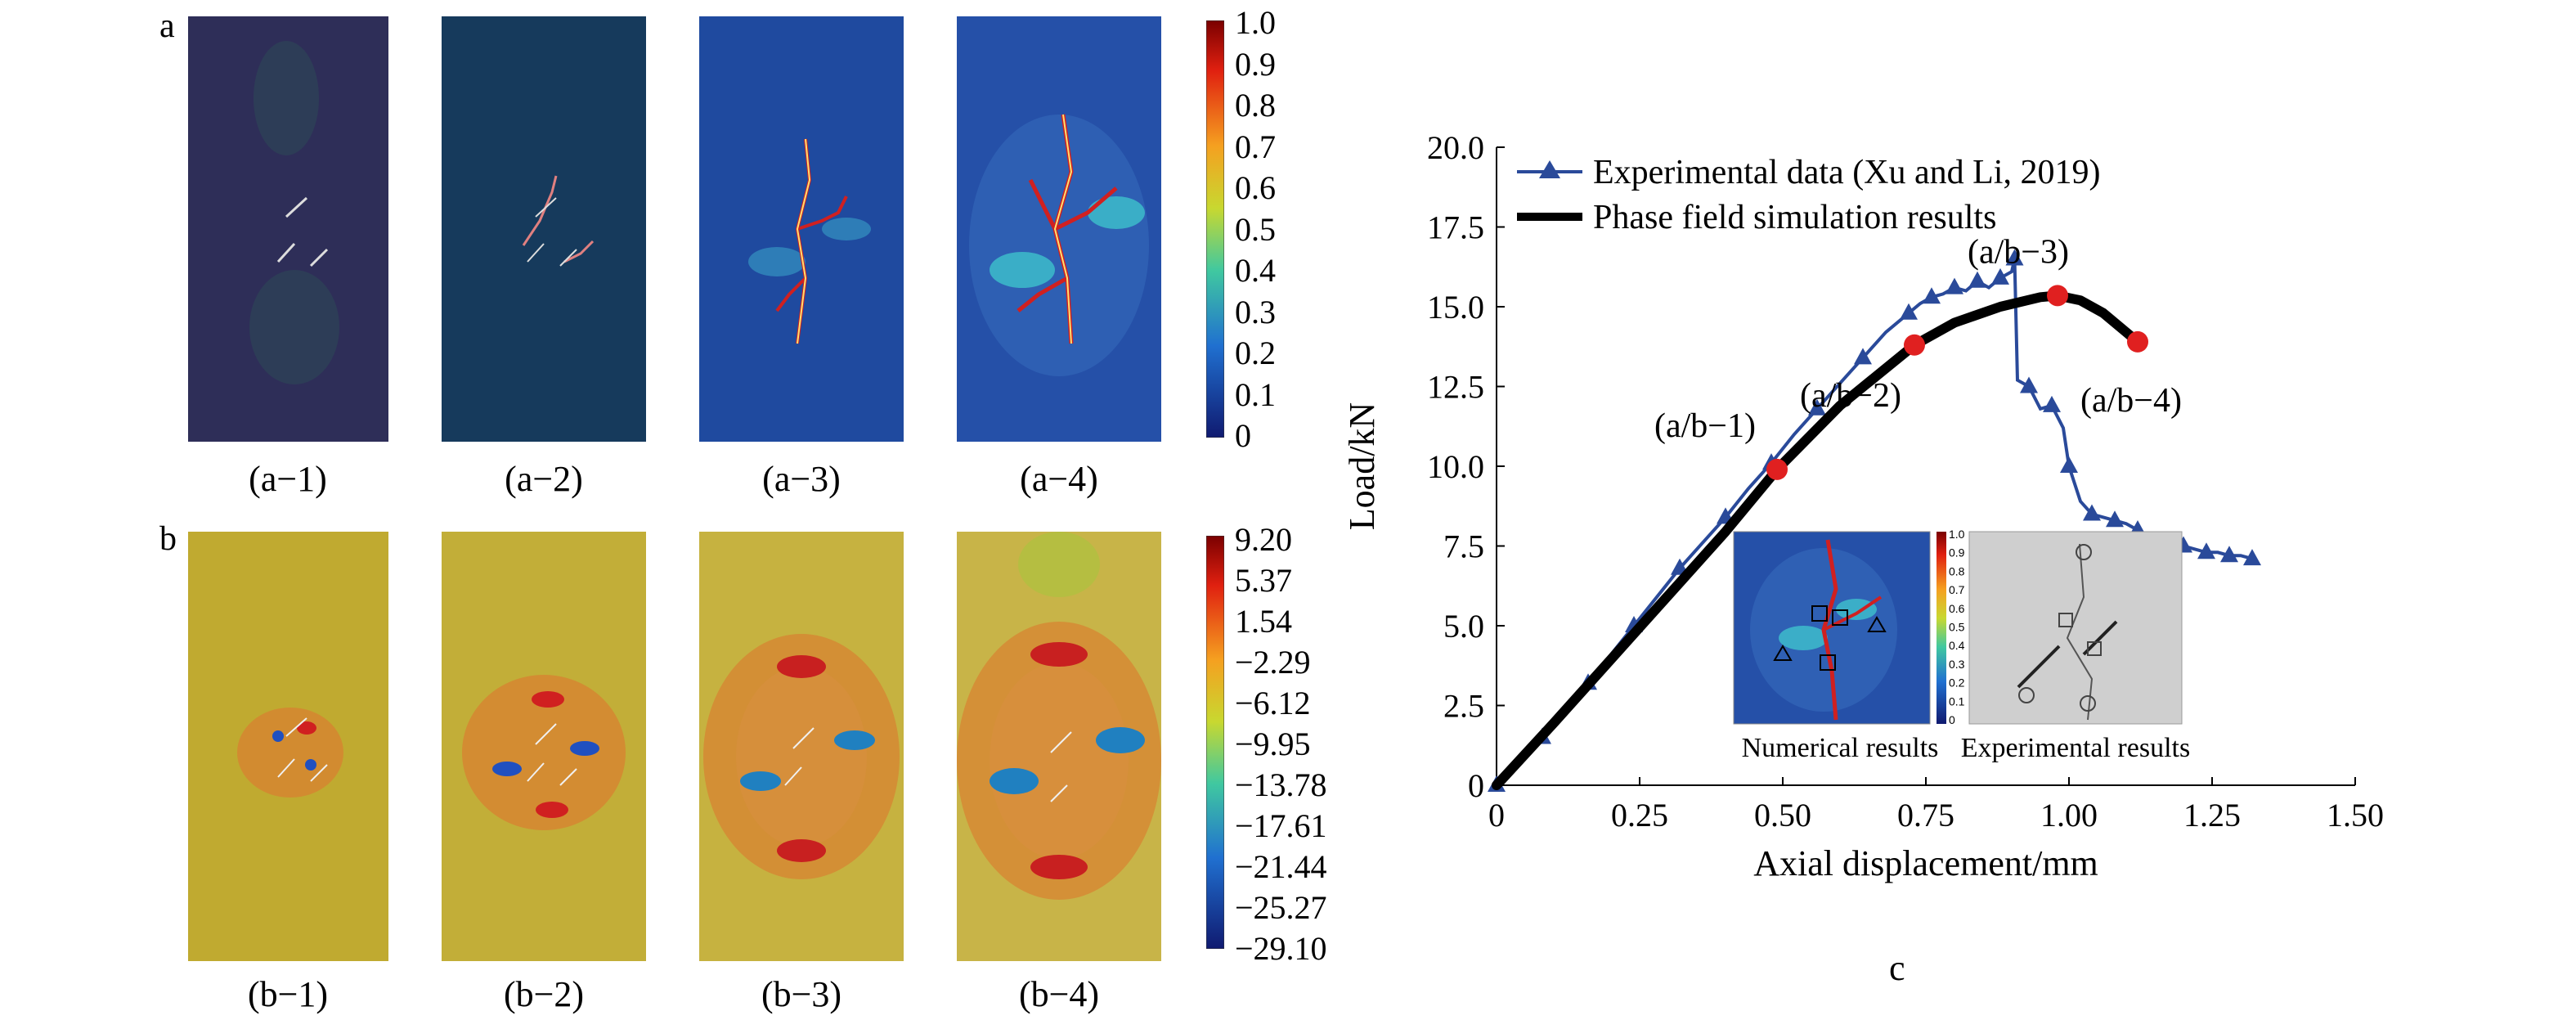  What do you see at coordinates (544, 479) in the screenshot?
I see `caption-a2: (a−2)` at bounding box center [544, 479].